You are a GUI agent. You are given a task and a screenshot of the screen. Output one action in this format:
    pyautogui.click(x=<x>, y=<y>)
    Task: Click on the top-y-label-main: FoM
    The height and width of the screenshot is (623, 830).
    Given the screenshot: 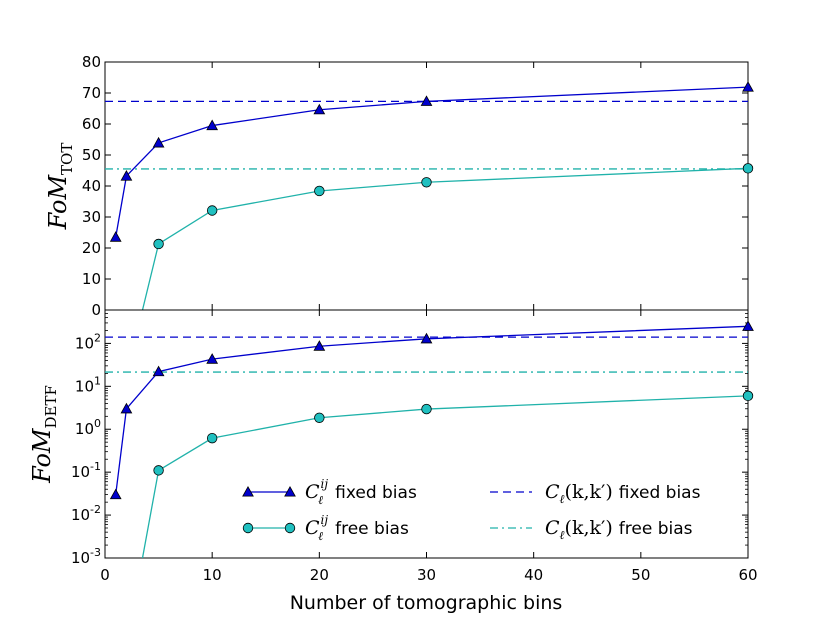 What is the action you would take?
    pyautogui.click(x=58, y=202)
    